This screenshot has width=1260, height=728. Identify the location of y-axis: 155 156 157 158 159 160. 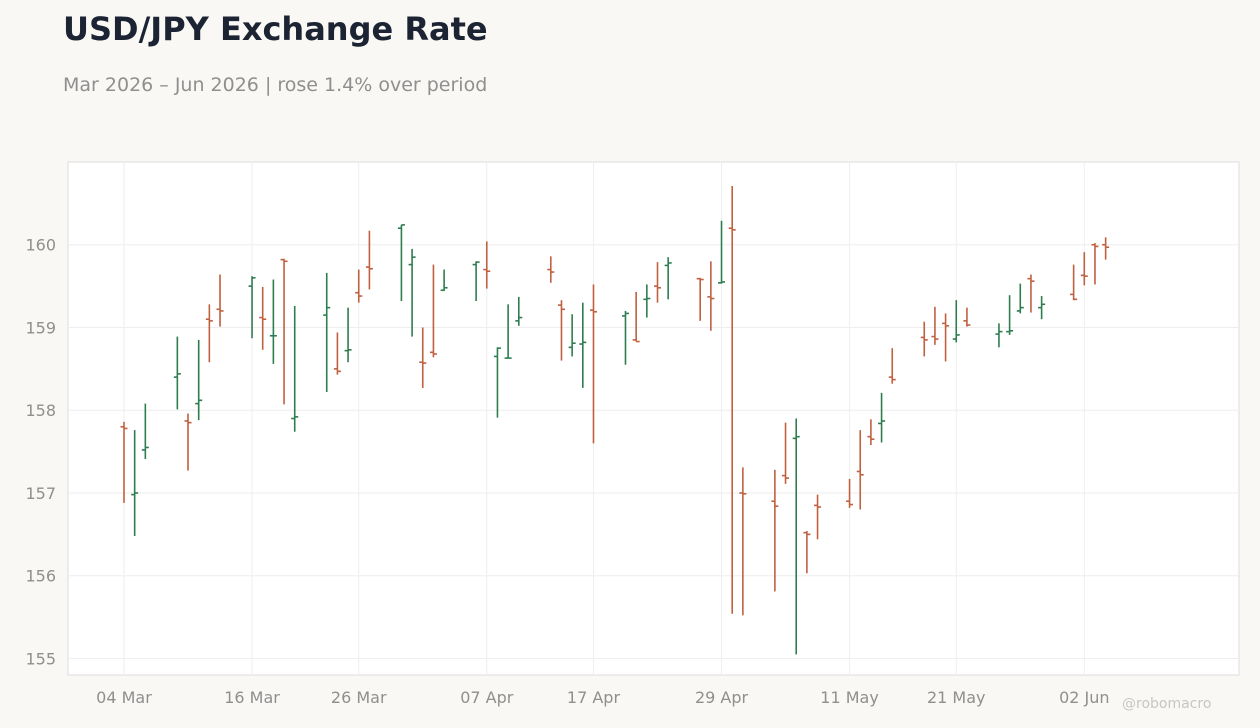
(40, 452).